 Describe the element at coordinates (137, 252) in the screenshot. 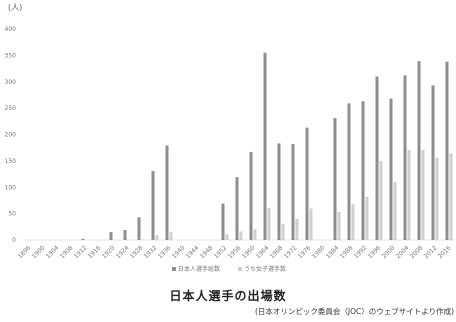

I see `x-tick-label: 1928` at that location.